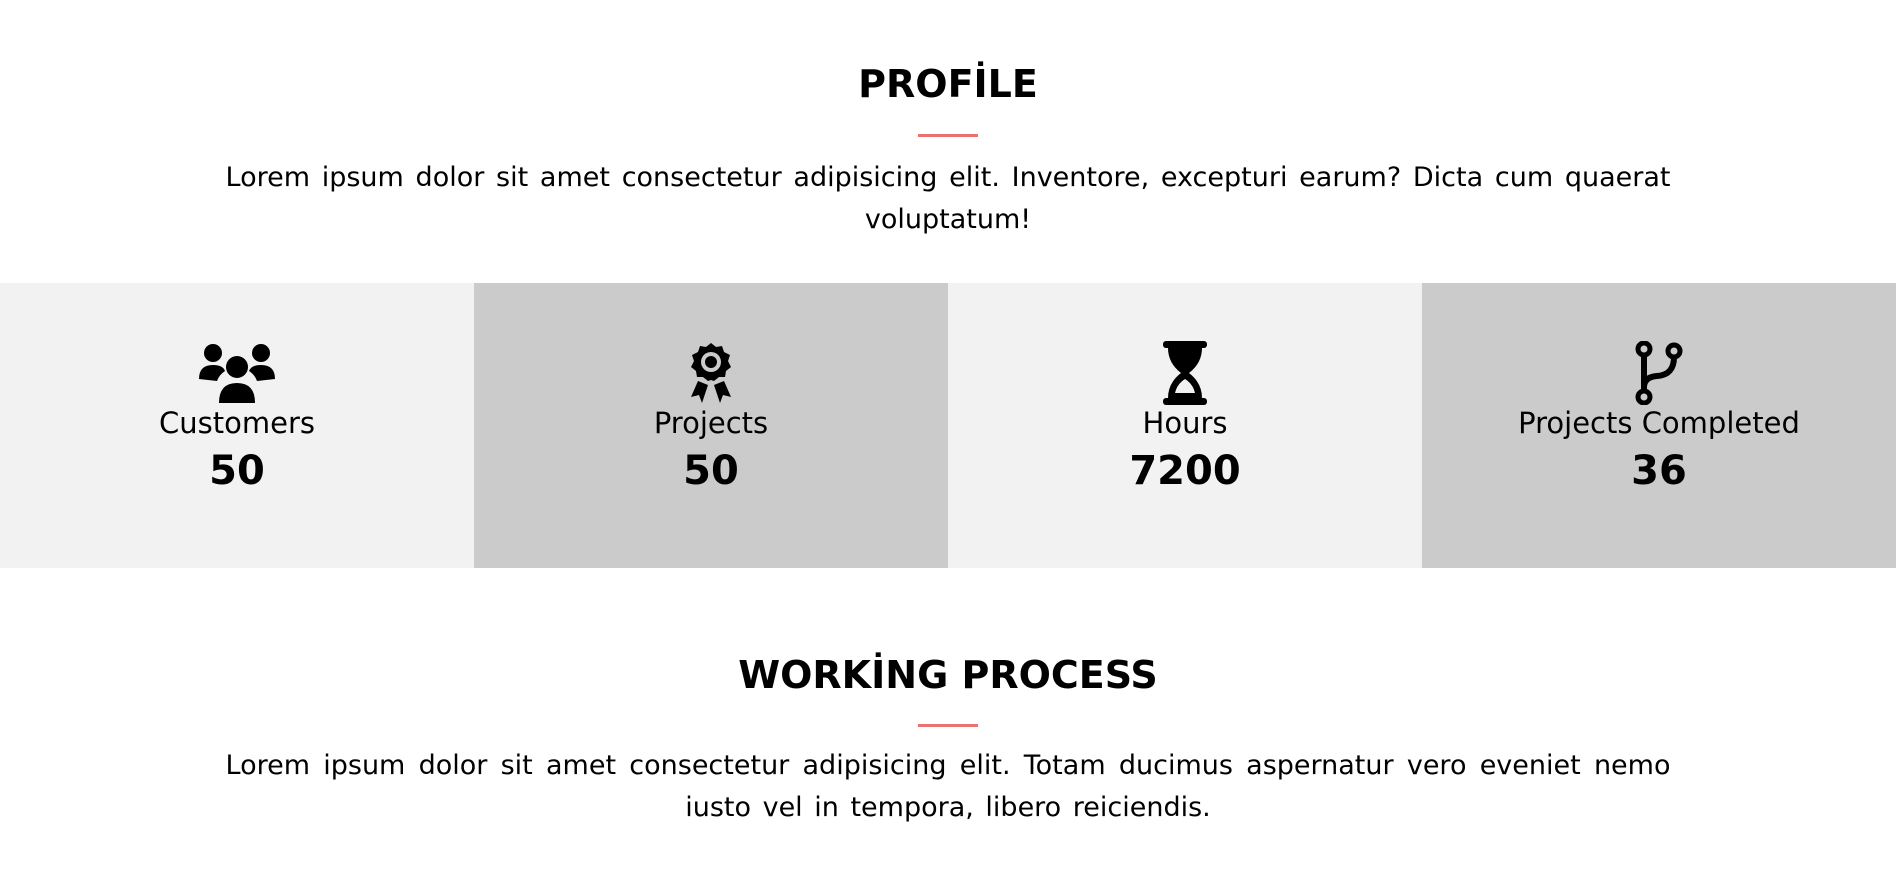  What do you see at coordinates (237, 373) in the screenshot?
I see `users-icon` at bounding box center [237, 373].